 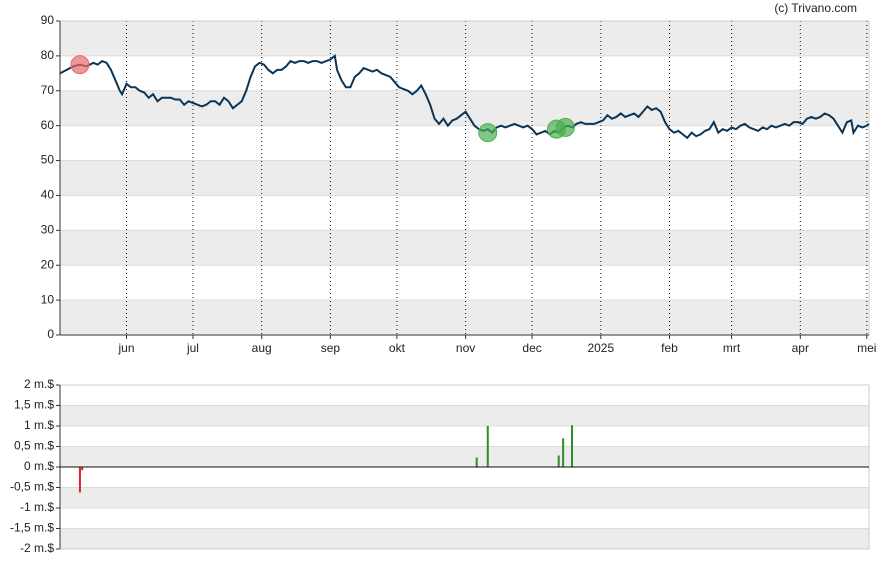 I want to click on y-tick-label: 50, so click(x=48, y=160).